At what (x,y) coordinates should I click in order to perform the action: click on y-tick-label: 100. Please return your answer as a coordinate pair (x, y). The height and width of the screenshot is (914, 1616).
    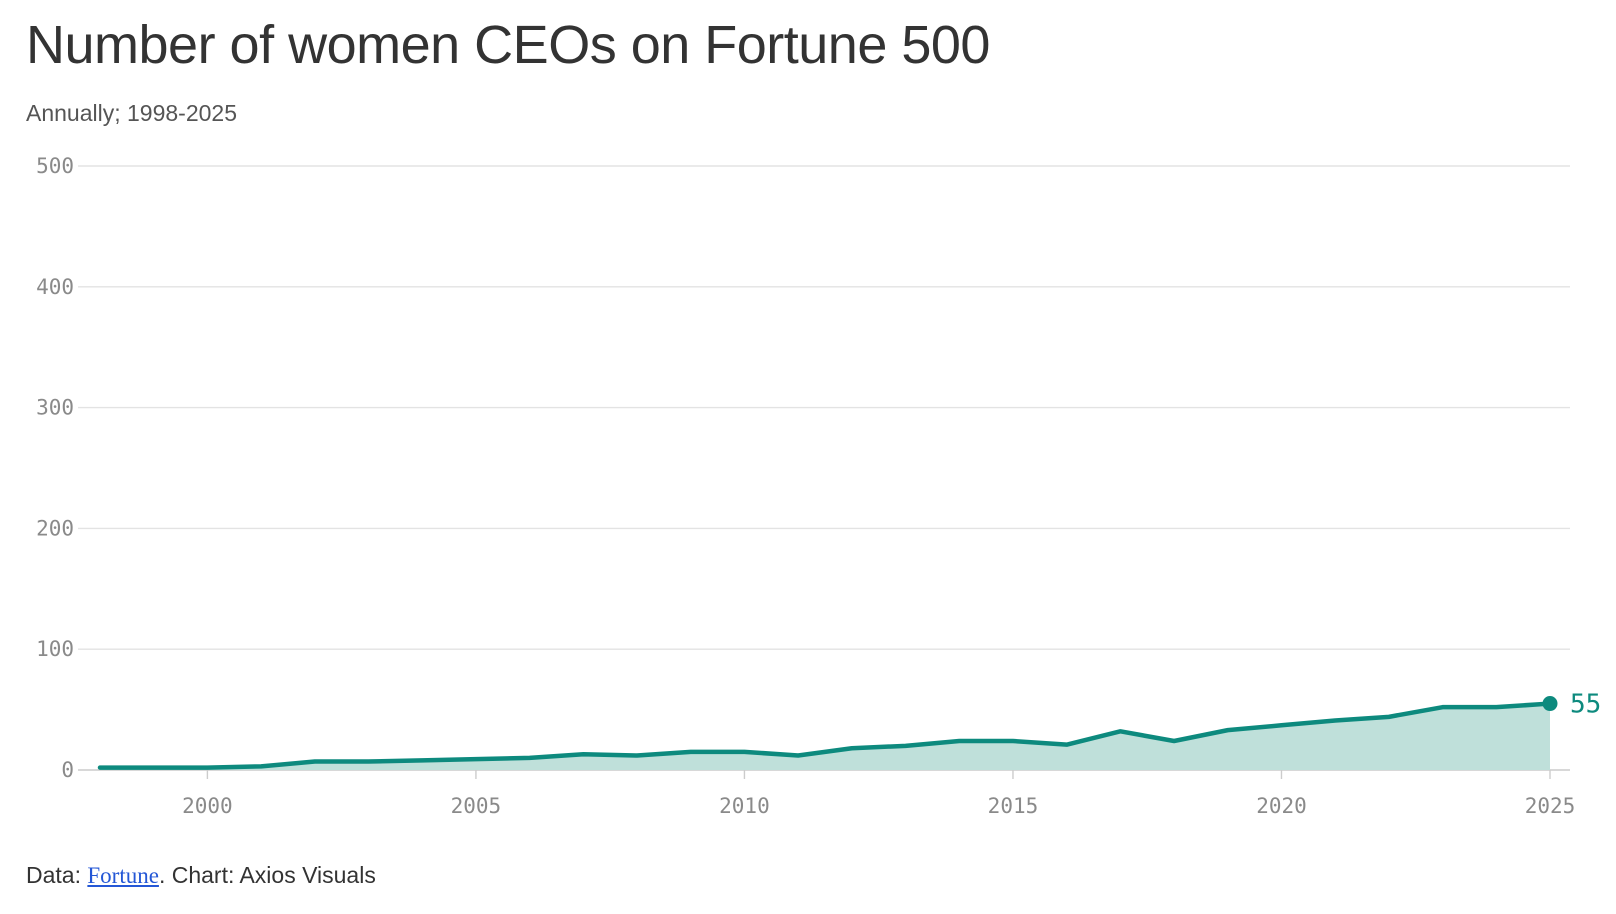
    Looking at the image, I should click on (55, 649).